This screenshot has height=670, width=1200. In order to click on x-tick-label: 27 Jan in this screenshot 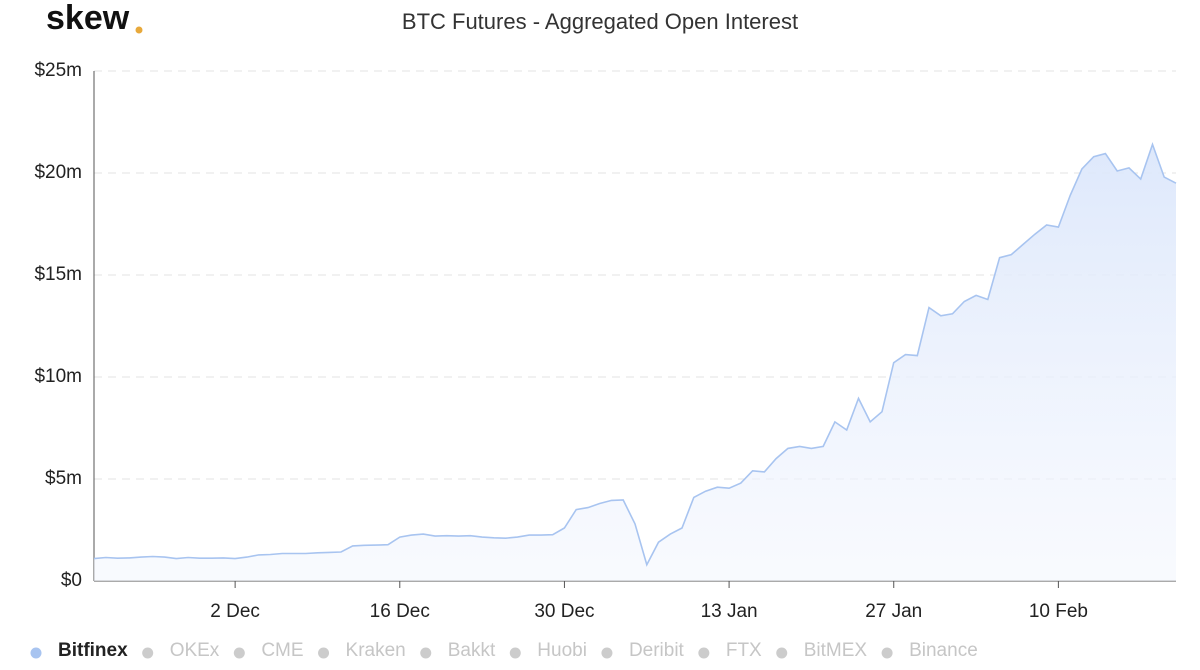, I will do `click(893, 611)`.